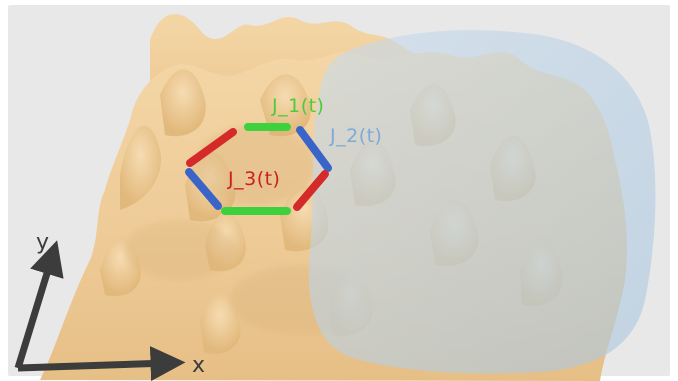 This screenshot has width=678, height=381. I want to click on bond-j3-upper-left, so click(211, 147).